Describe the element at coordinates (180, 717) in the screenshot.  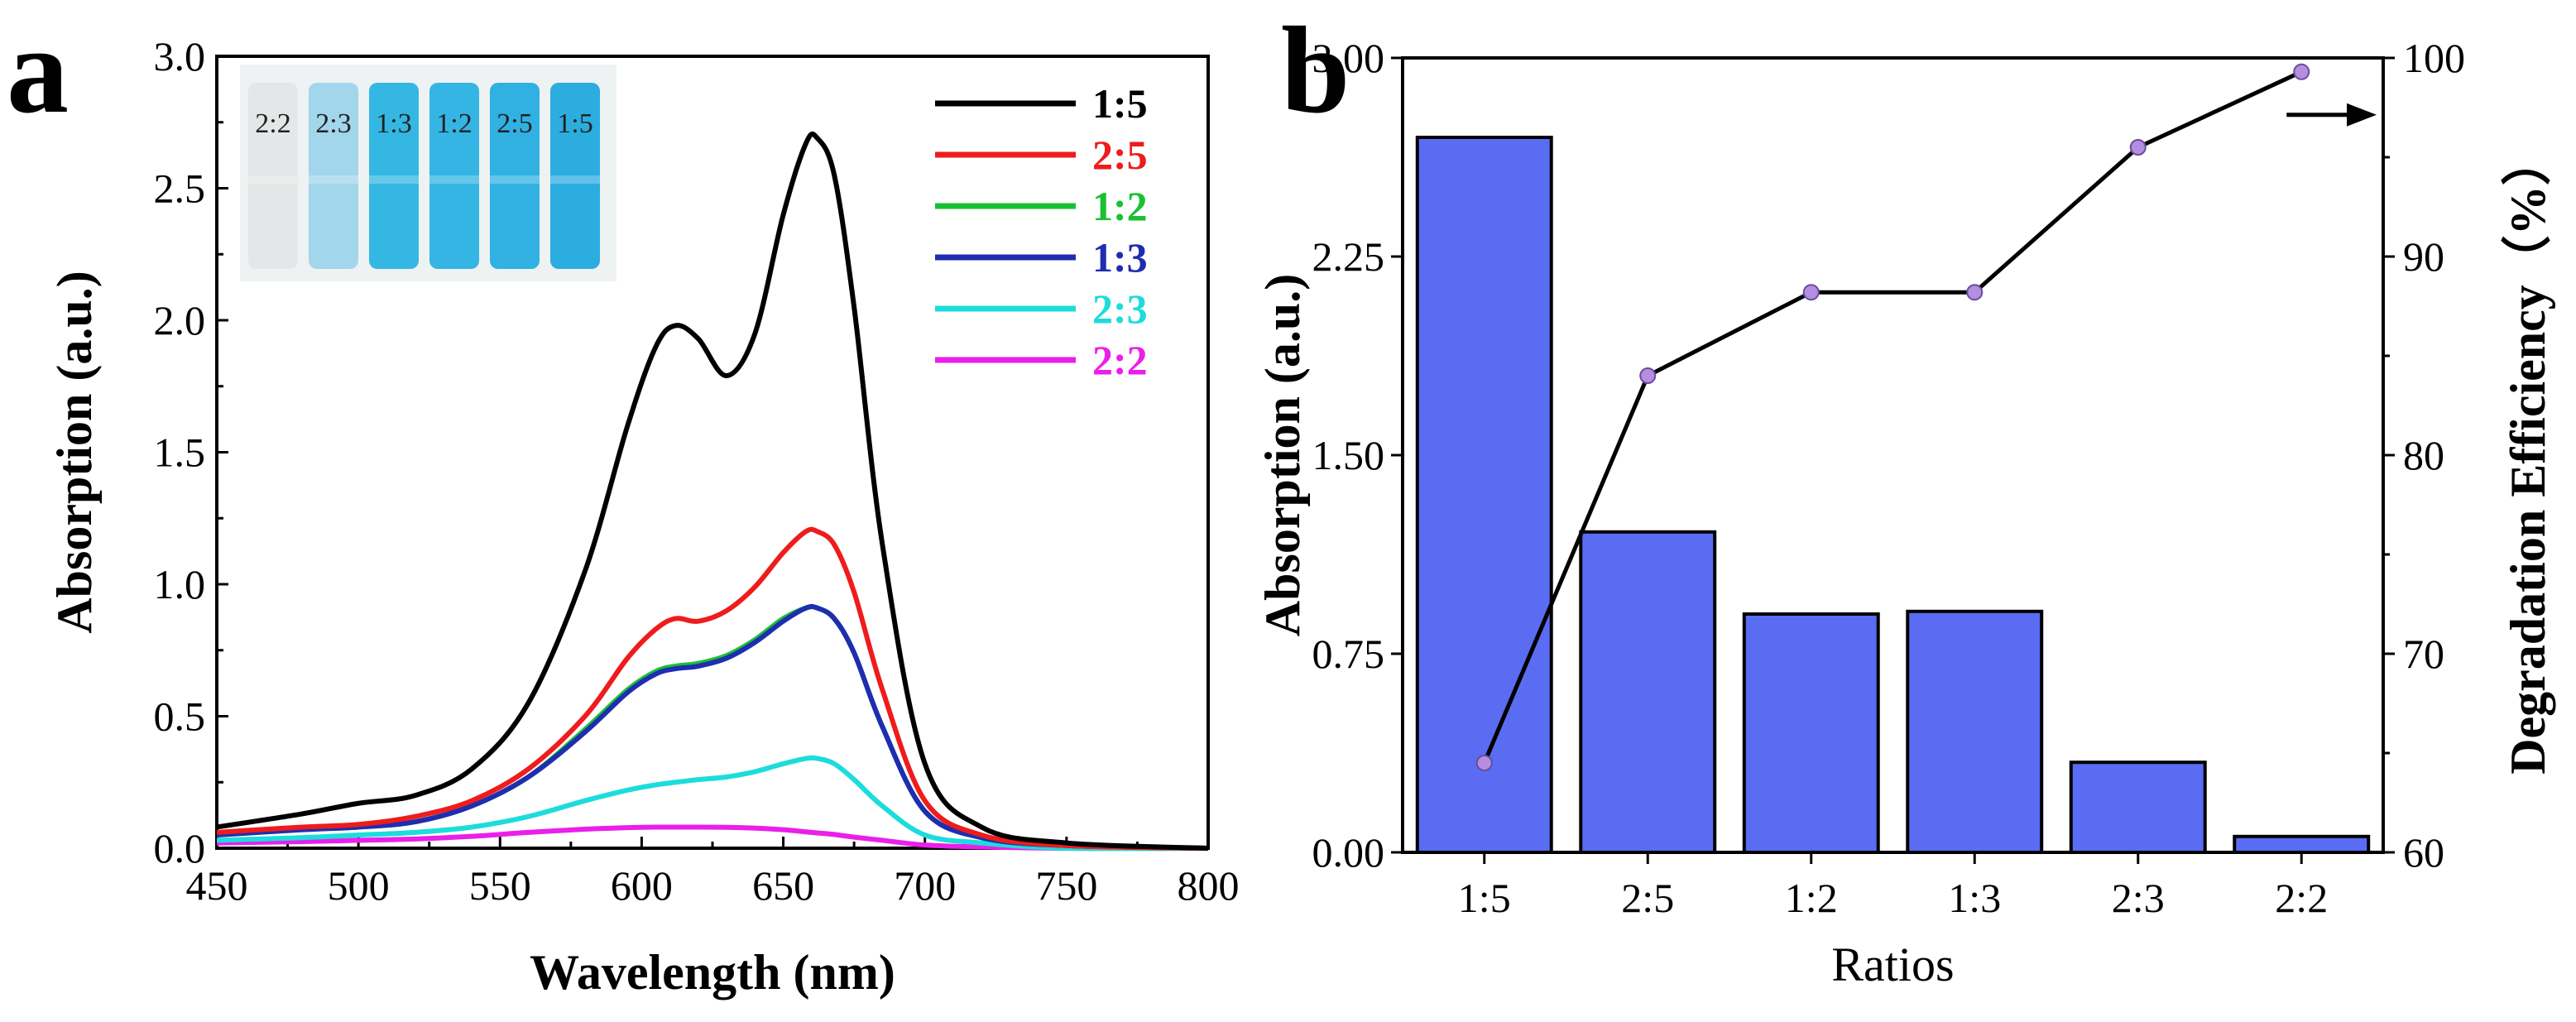
I see `y-tick-label: 0.5` at that location.